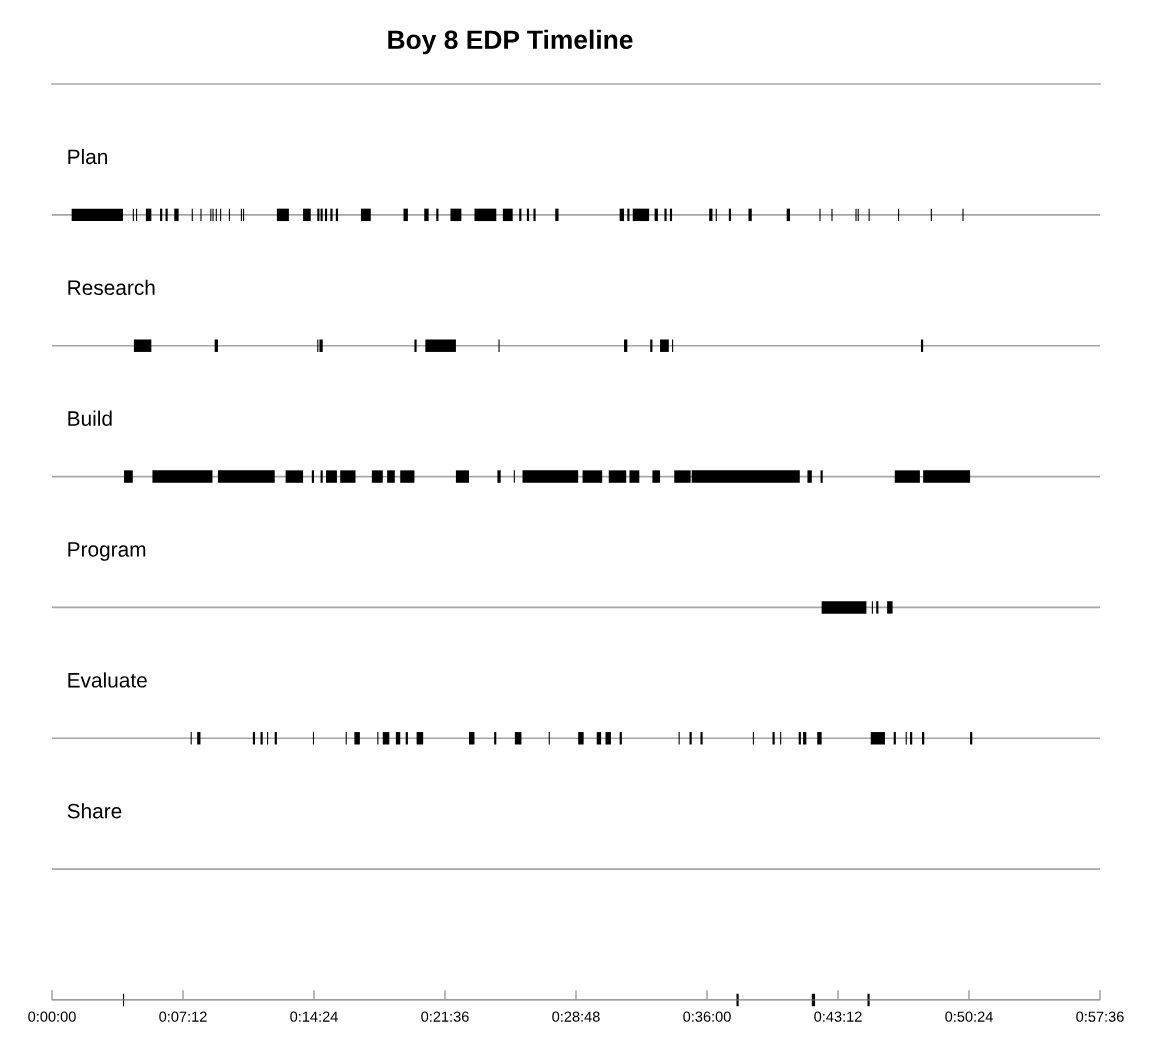  What do you see at coordinates (510, 42) in the screenshot?
I see `chart-title: Boy 8 EDP Timeline` at bounding box center [510, 42].